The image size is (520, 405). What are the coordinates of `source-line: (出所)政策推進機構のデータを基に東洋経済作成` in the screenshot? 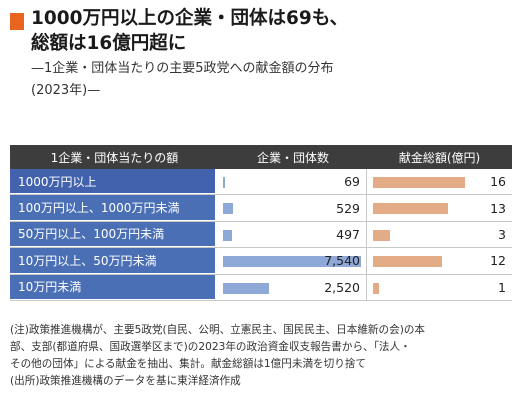 It's located at (125, 381).